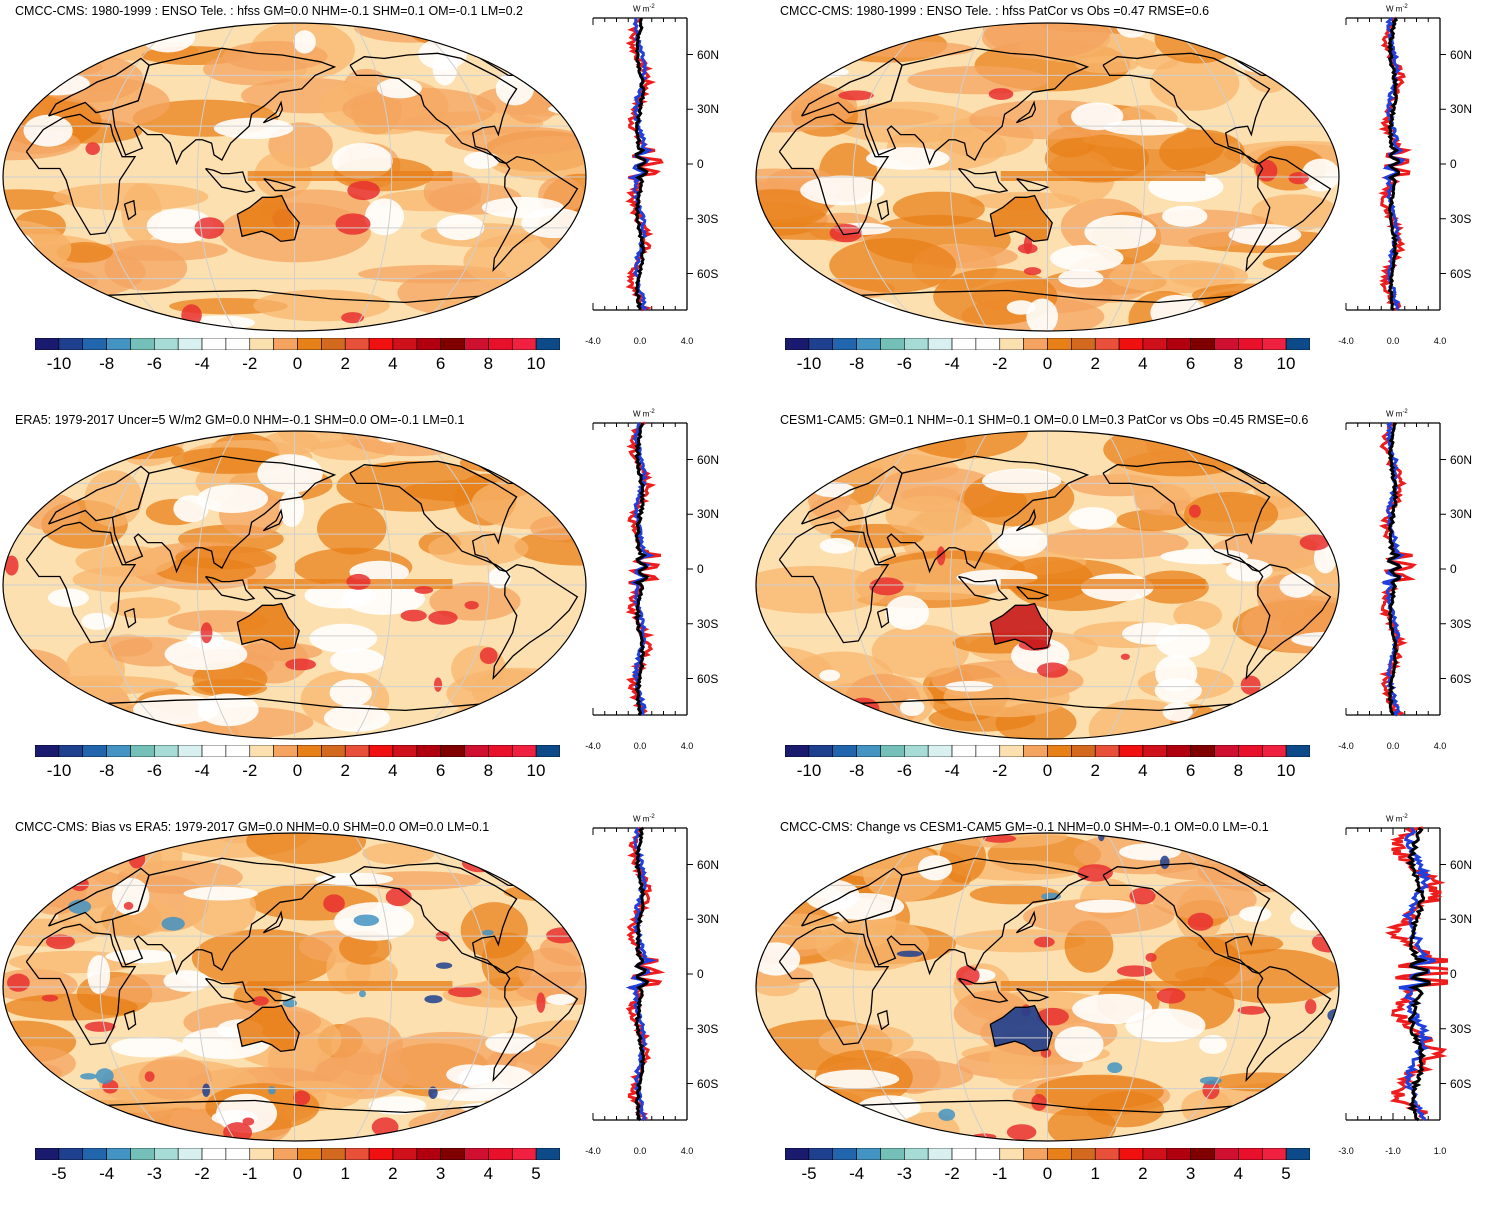 This screenshot has height=1210, width=1485. Describe the element at coordinates (1026, 922) in the screenshot. I see `coastline-japan` at that location.